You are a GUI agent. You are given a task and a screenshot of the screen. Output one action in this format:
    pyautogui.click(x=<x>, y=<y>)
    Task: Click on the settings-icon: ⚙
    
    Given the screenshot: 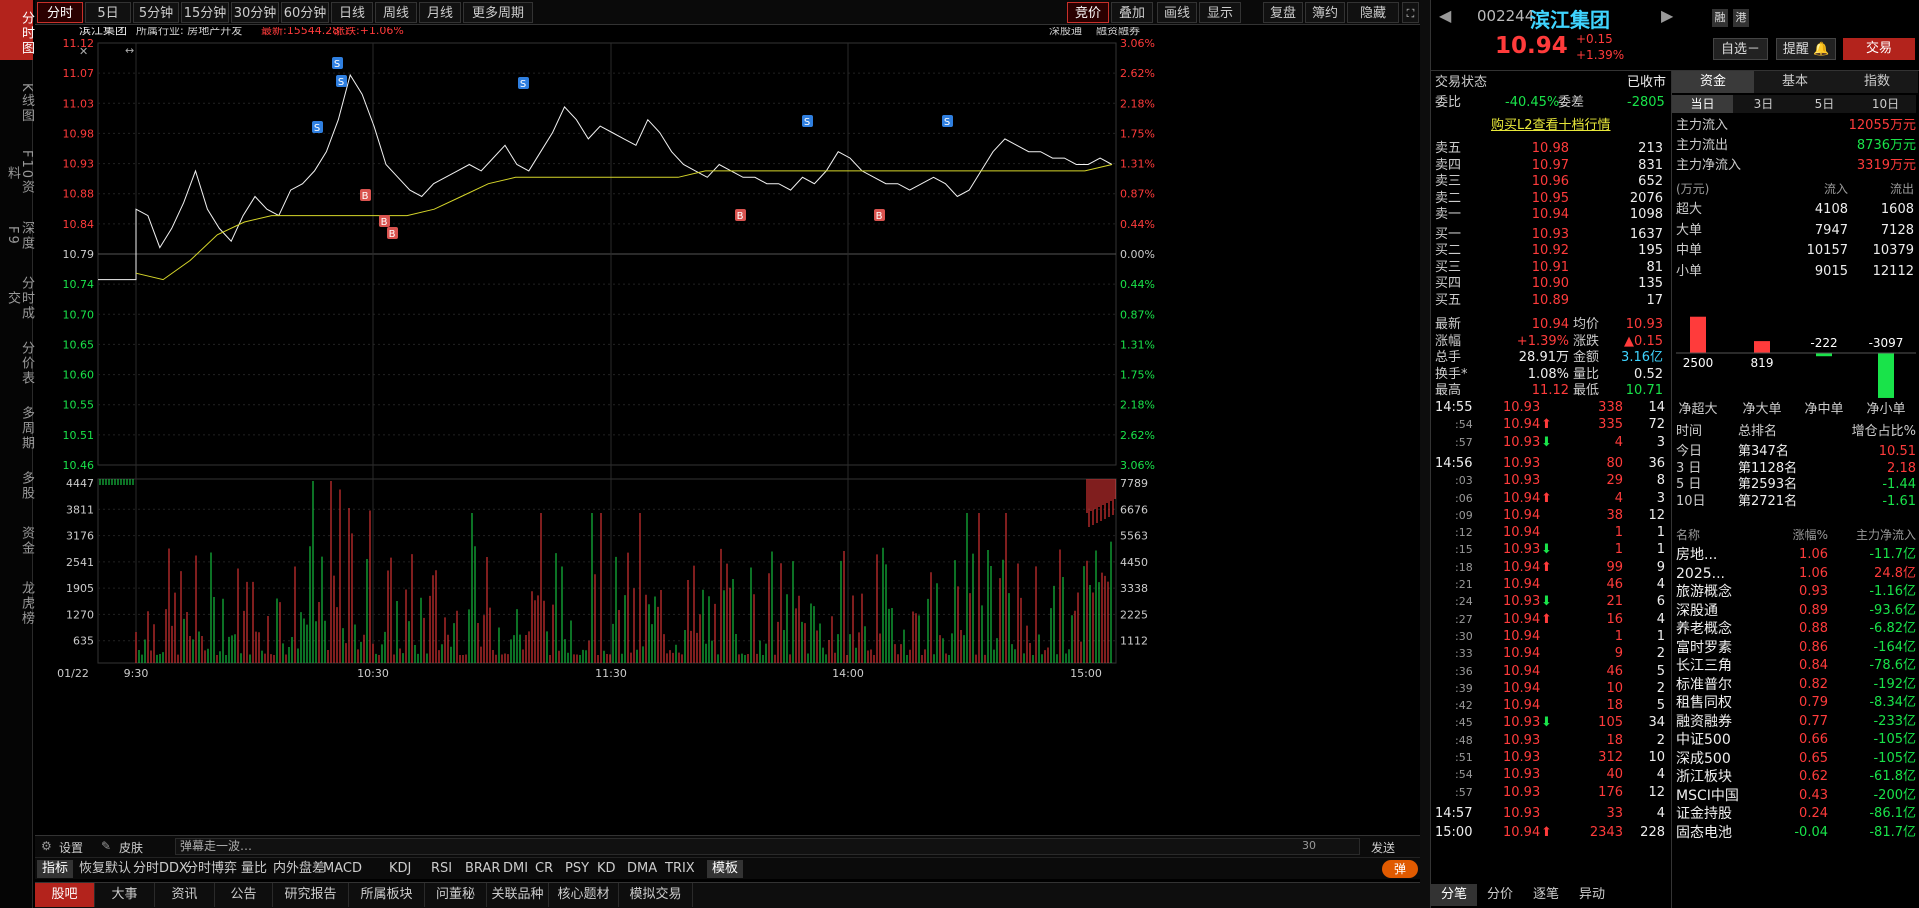 What is the action you would take?
    pyautogui.click(x=46, y=846)
    